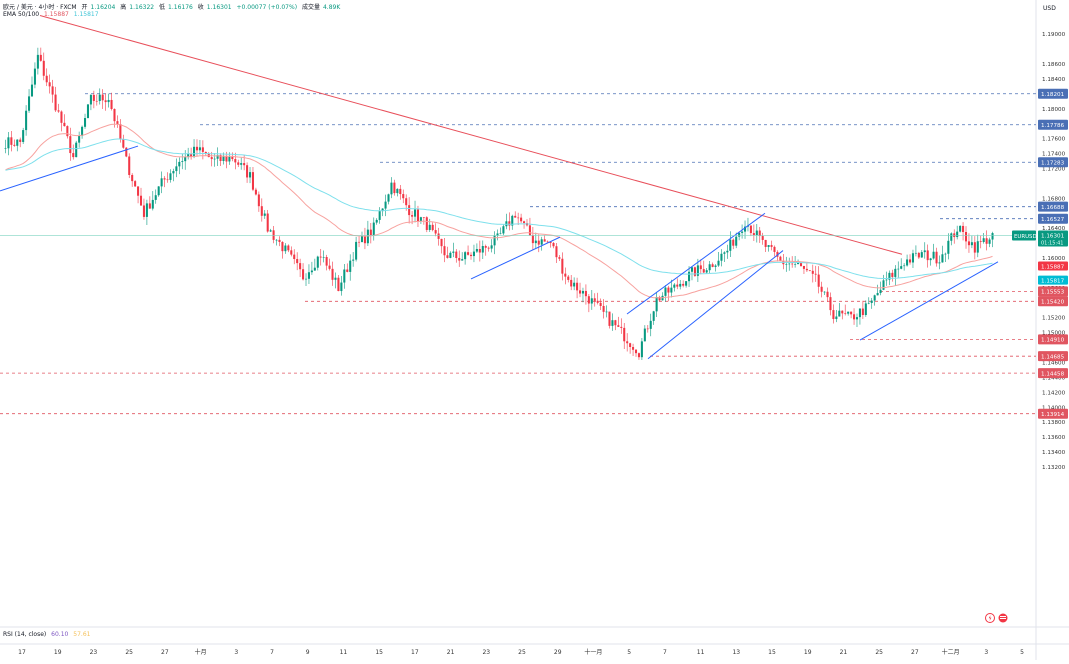 This screenshot has height=664, width=1069. Describe the element at coordinates (515, 258) in the screenshot. I see `trend-line-mid` at that location.